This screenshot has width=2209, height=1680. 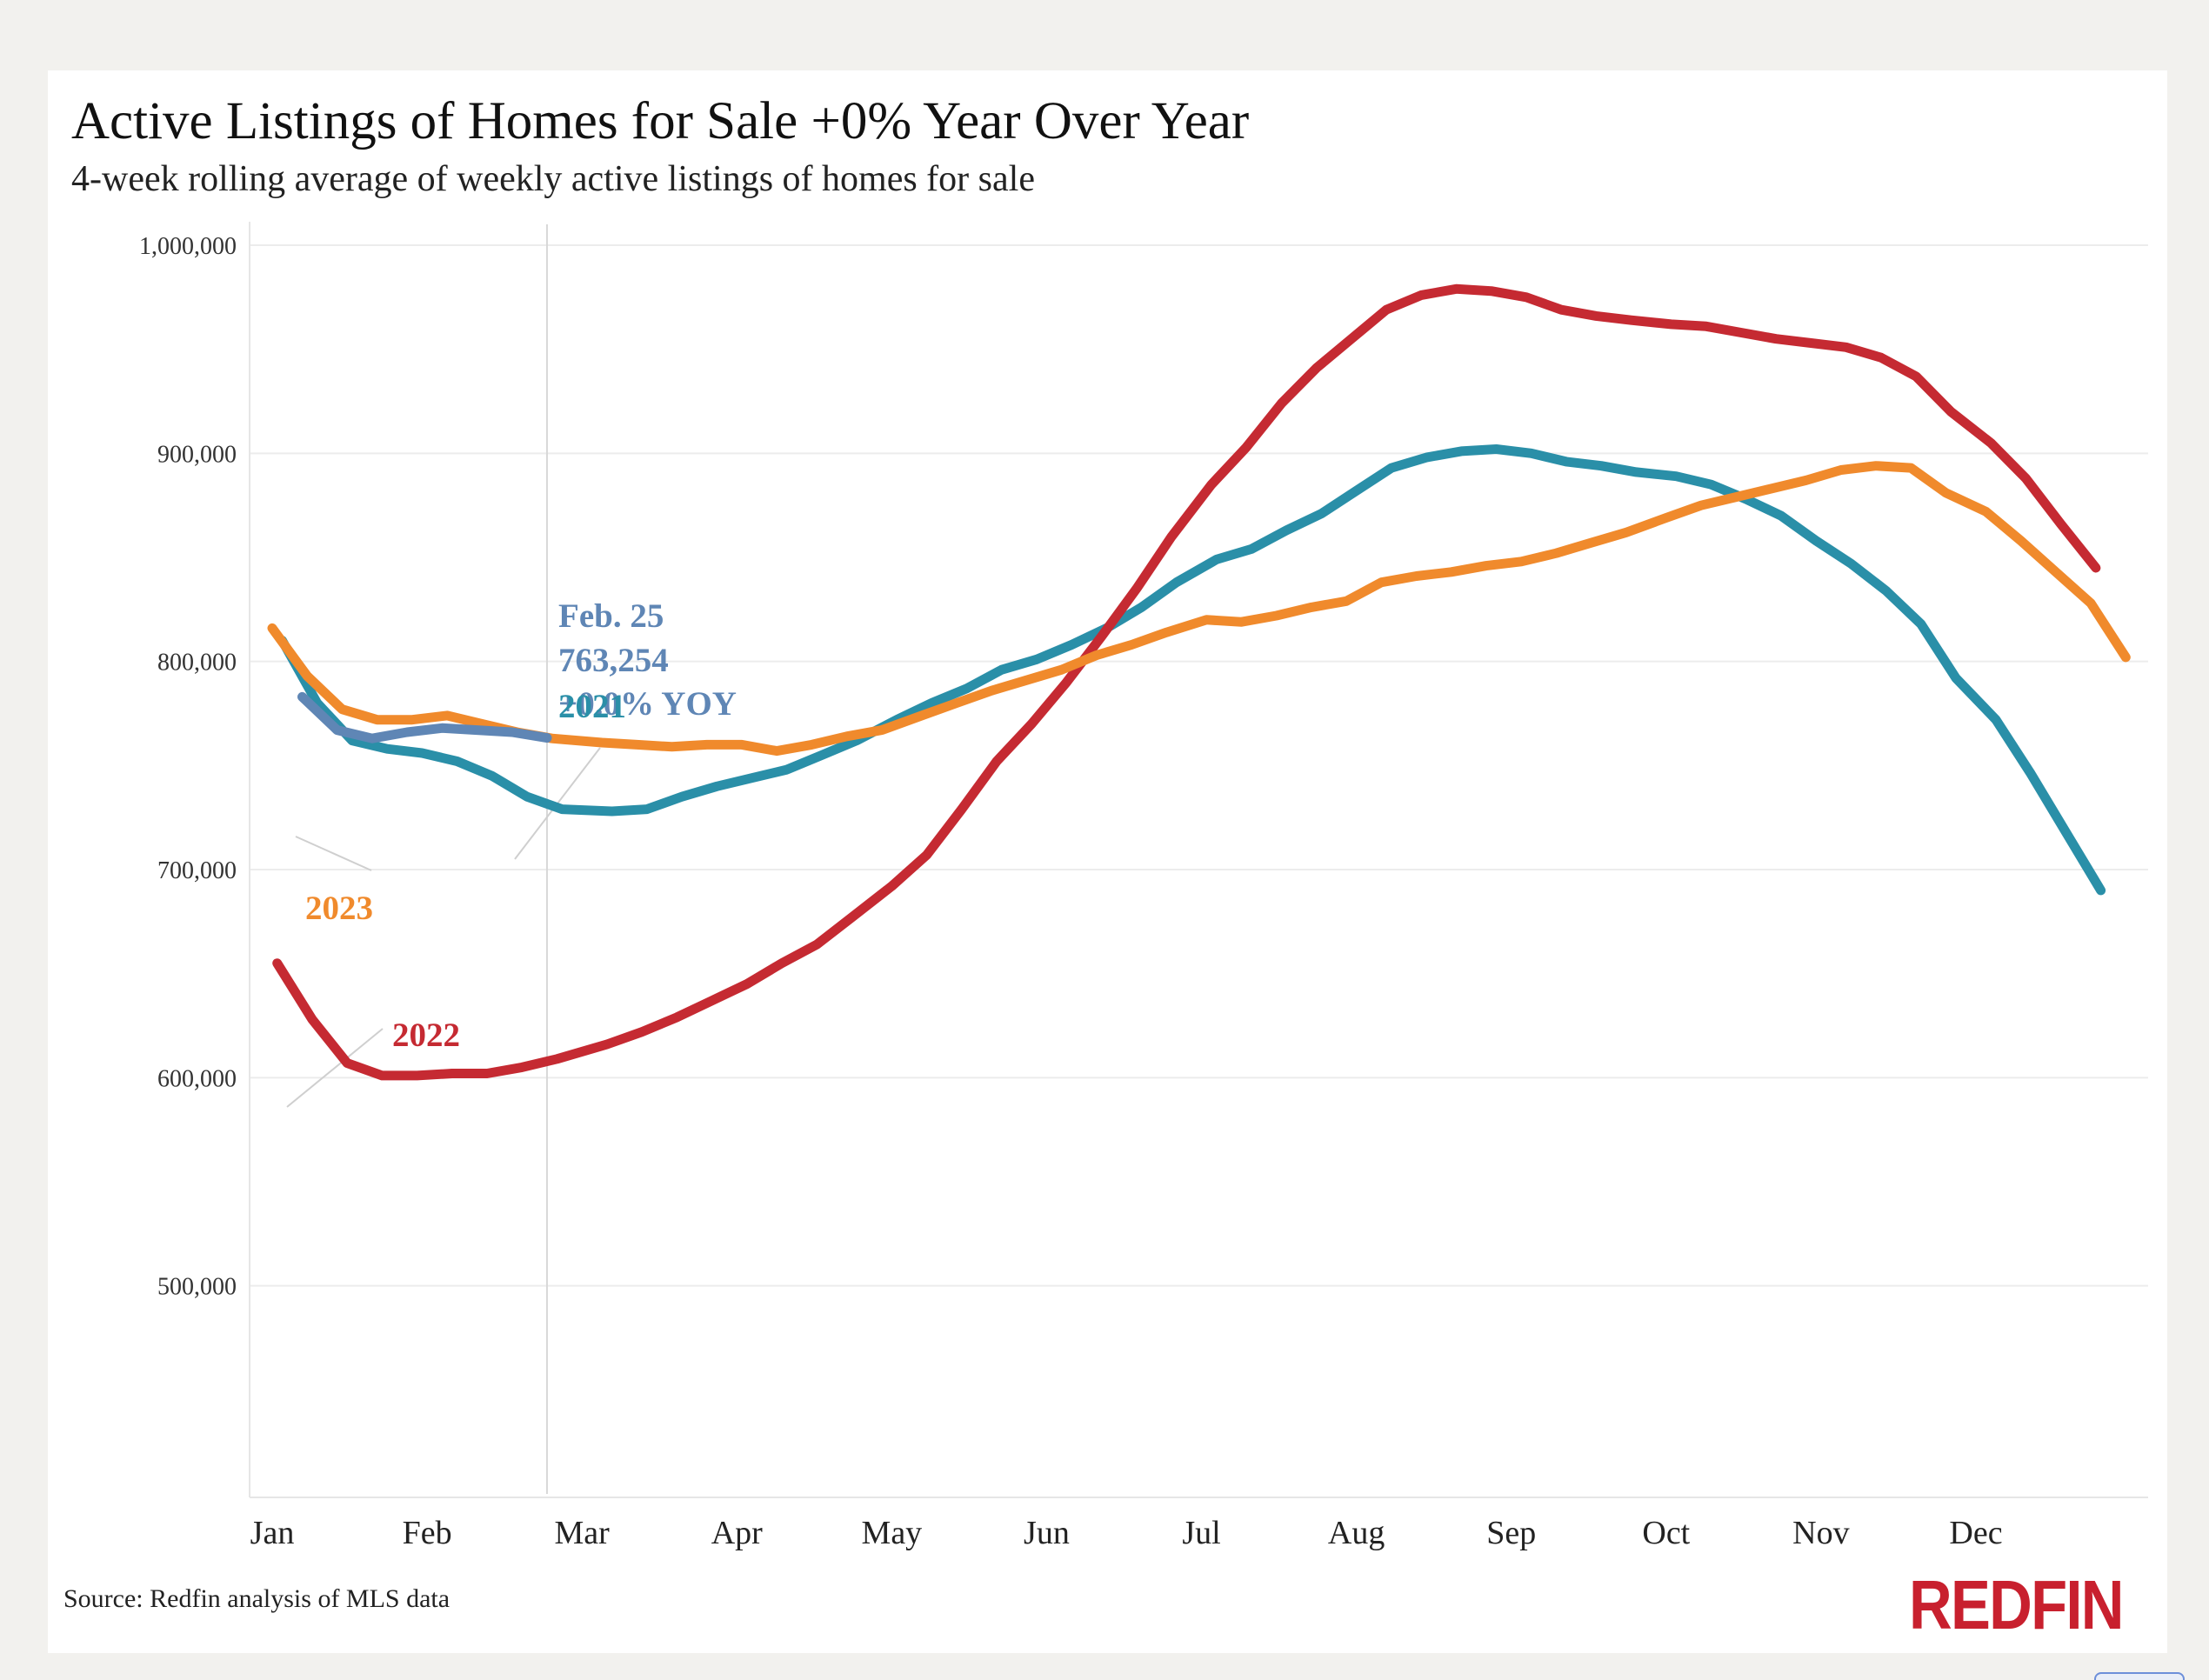 What do you see at coordinates (427, 1533) in the screenshot?
I see `x-tick-label: Feb` at bounding box center [427, 1533].